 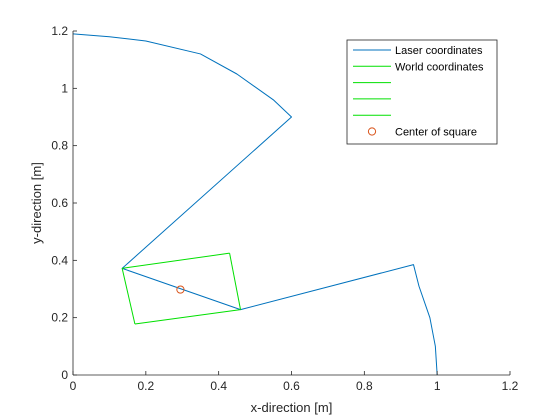 What do you see at coordinates (59, 318) in the screenshot?
I see `y-tick-label-1: 0.2` at bounding box center [59, 318].